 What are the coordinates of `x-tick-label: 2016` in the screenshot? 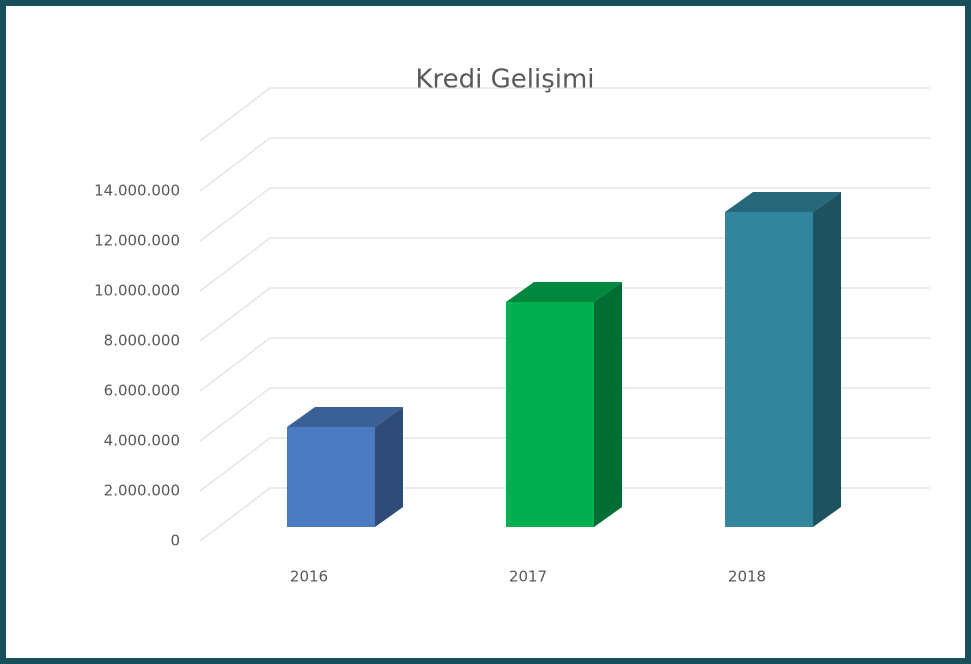 It's located at (309, 577).